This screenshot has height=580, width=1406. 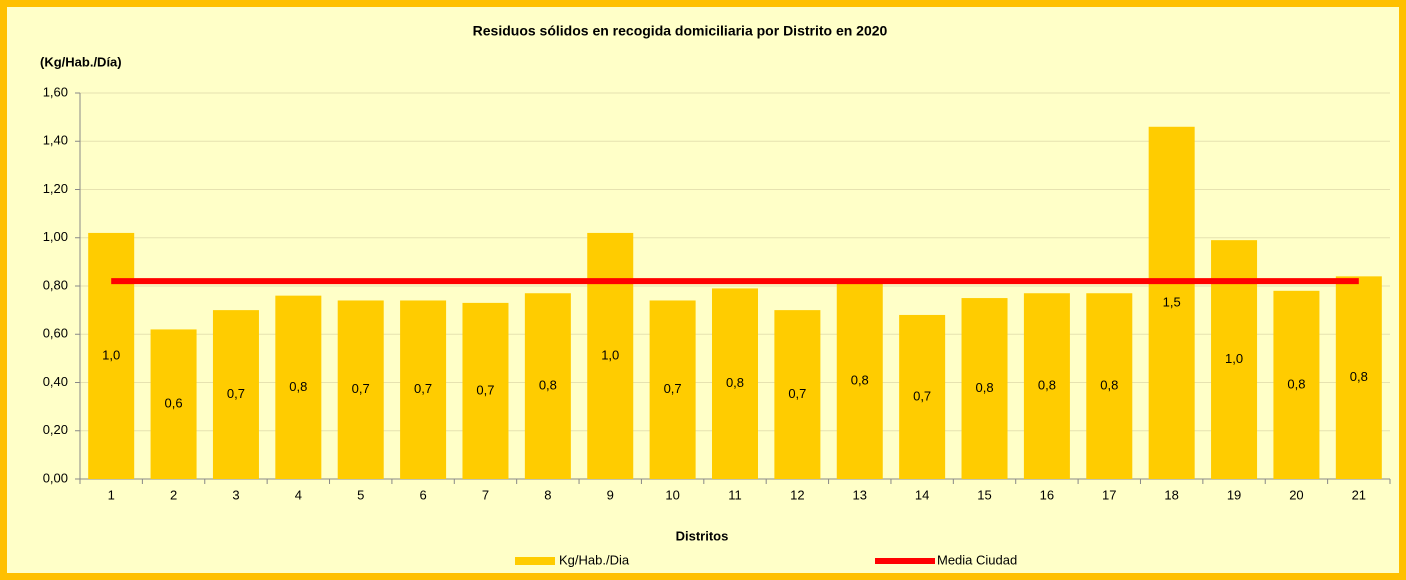 I want to click on y-tick-label: 0,20, so click(x=55, y=429).